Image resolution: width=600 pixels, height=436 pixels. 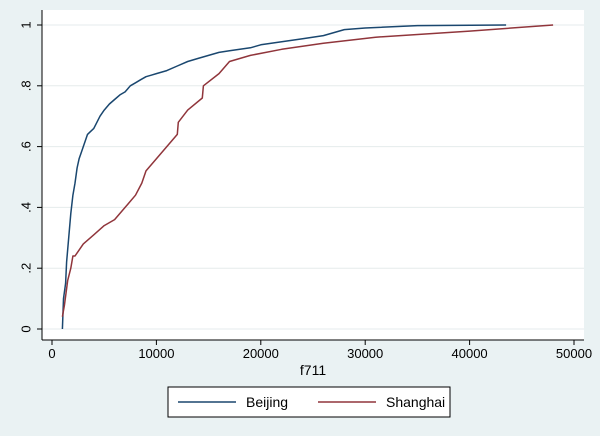 What do you see at coordinates (25, 85) in the screenshot?
I see `y-tick-label-4: .8` at bounding box center [25, 85].